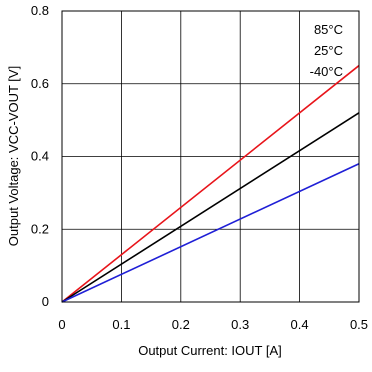 The image size is (372, 372). What do you see at coordinates (45, 301) in the screenshot?
I see `y-tick-label: 0` at bounding box center [45, 301].